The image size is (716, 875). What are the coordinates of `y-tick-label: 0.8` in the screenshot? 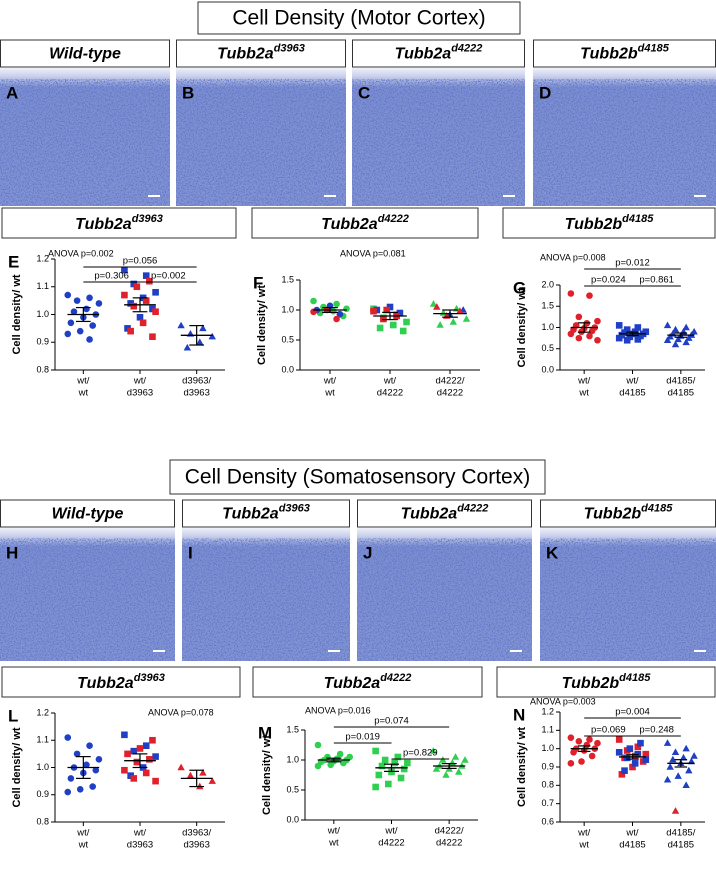 It's located at (42, 821).